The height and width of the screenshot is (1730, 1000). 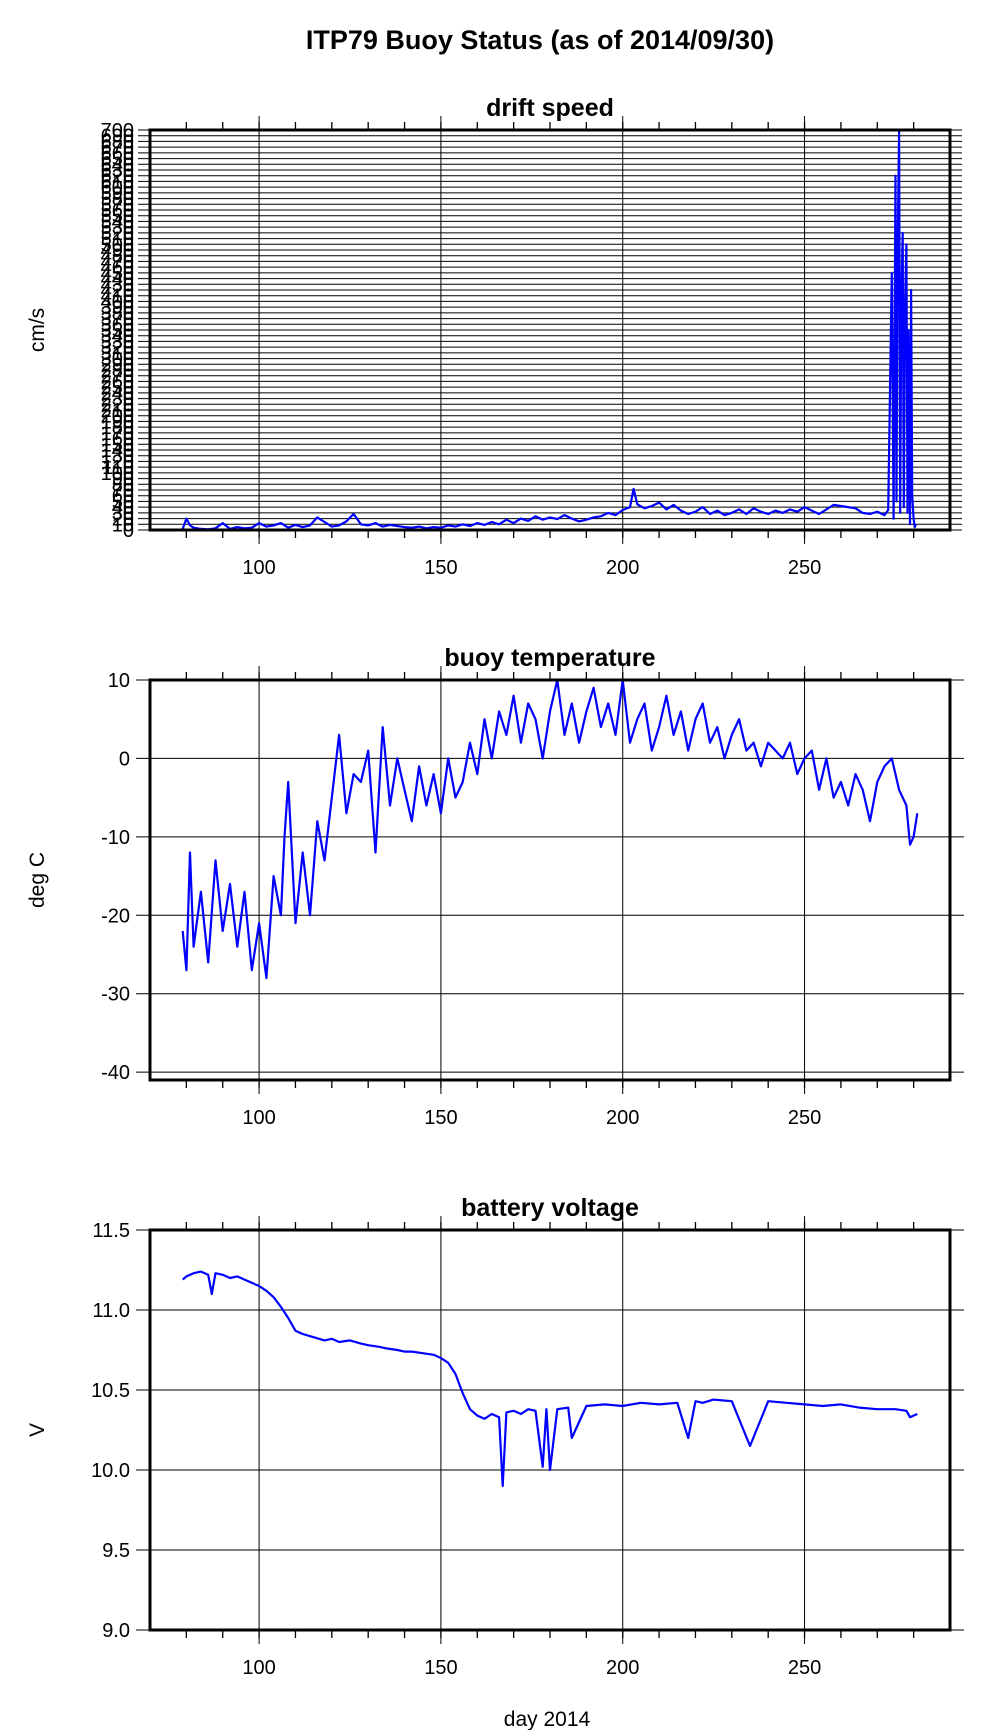 I want to click on y-tick-label: 140, so click(x=117, y=451).